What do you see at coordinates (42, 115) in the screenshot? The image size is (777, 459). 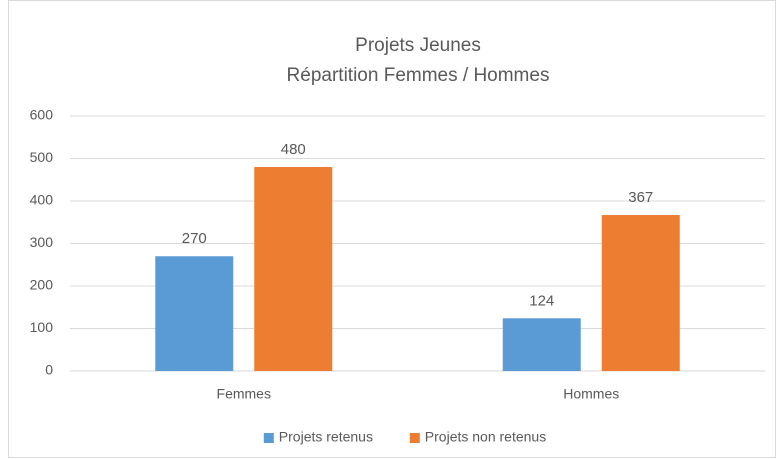 I see `y-tick-label: 600` at bounding box center [42, 115].